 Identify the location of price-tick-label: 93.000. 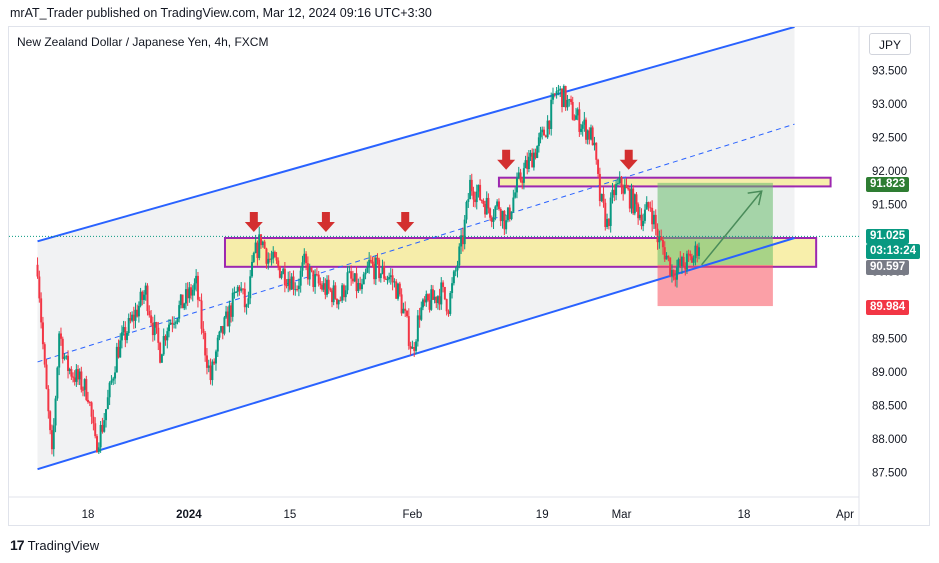
(889, 105).